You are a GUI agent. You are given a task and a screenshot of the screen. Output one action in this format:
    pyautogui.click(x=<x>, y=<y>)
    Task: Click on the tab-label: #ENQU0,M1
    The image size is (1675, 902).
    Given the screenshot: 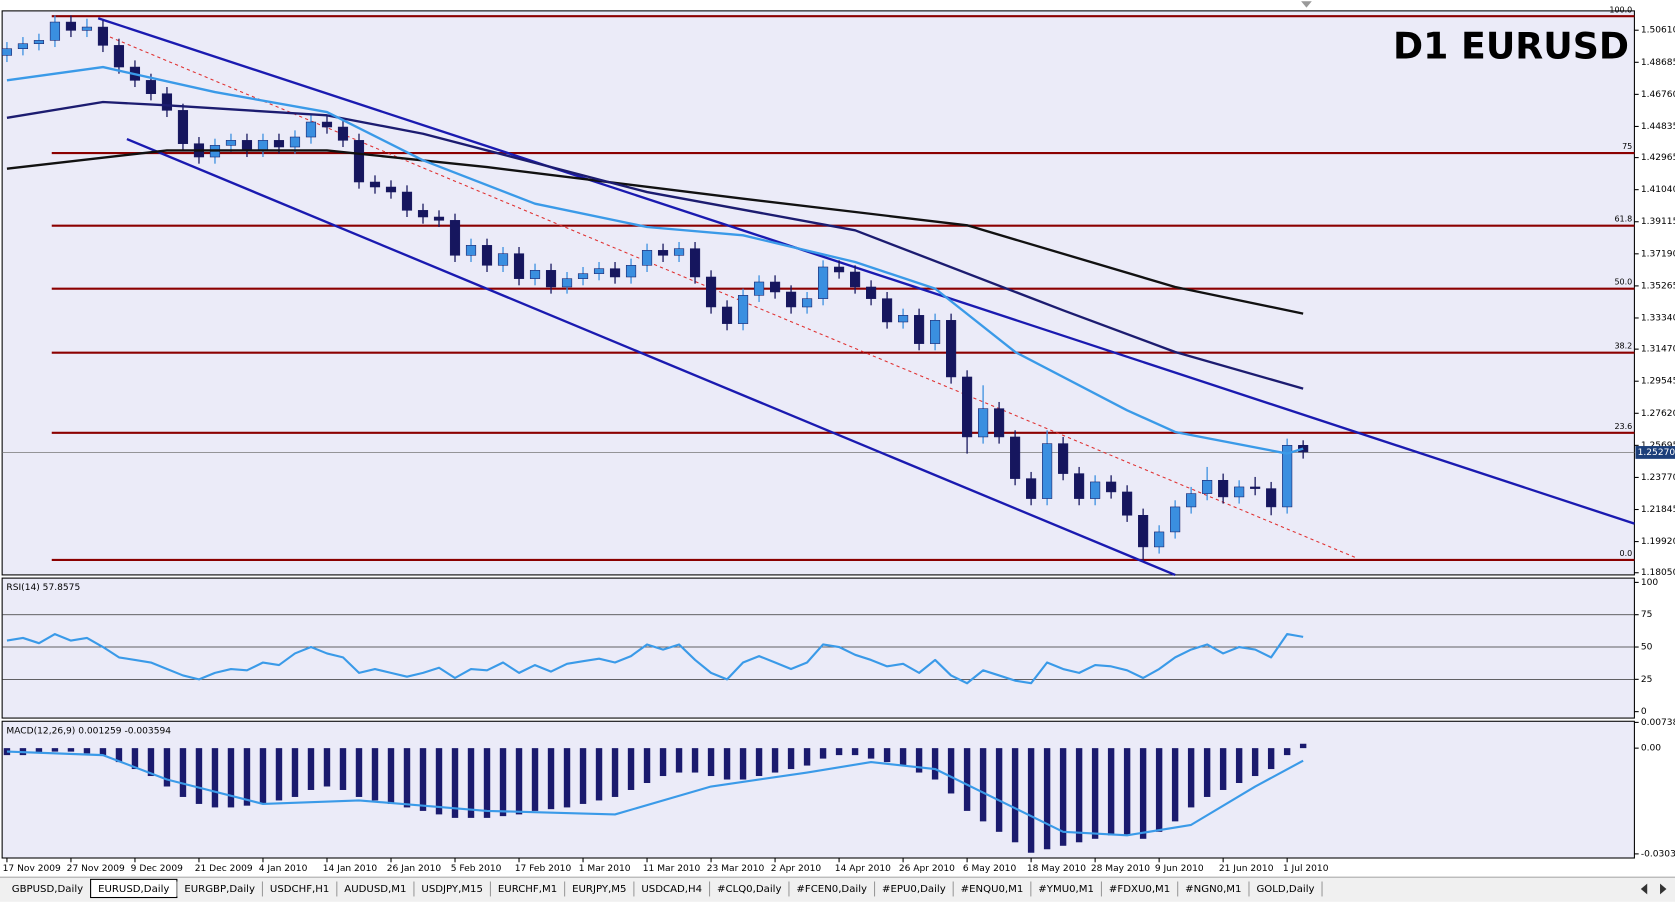 What is the action you would take?
    pyautogui.click(x=992, y=889)
    